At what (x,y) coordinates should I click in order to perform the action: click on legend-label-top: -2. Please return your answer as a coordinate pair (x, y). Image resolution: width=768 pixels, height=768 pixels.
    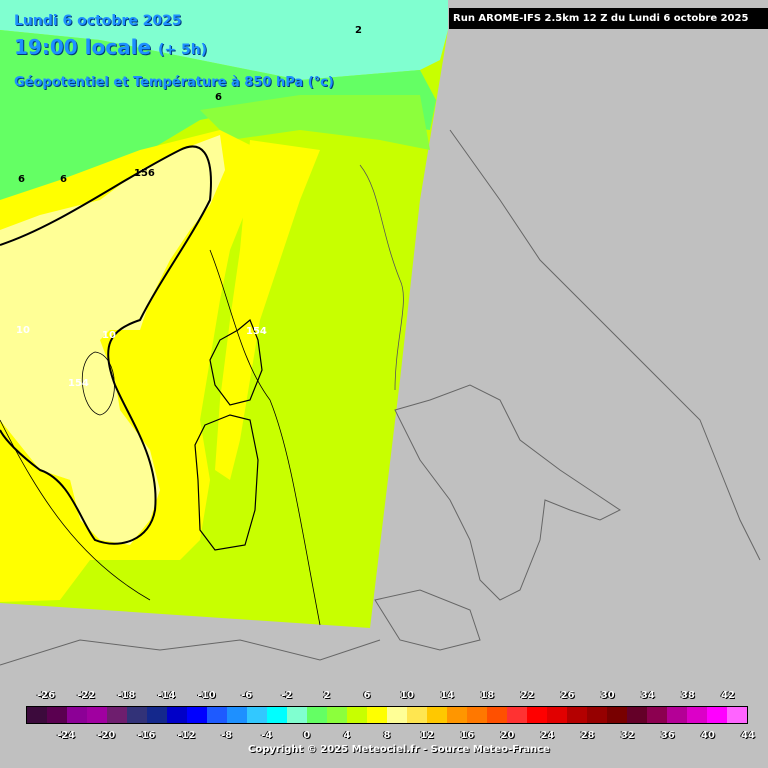
    Looking at the image, I should click on (287, 695).